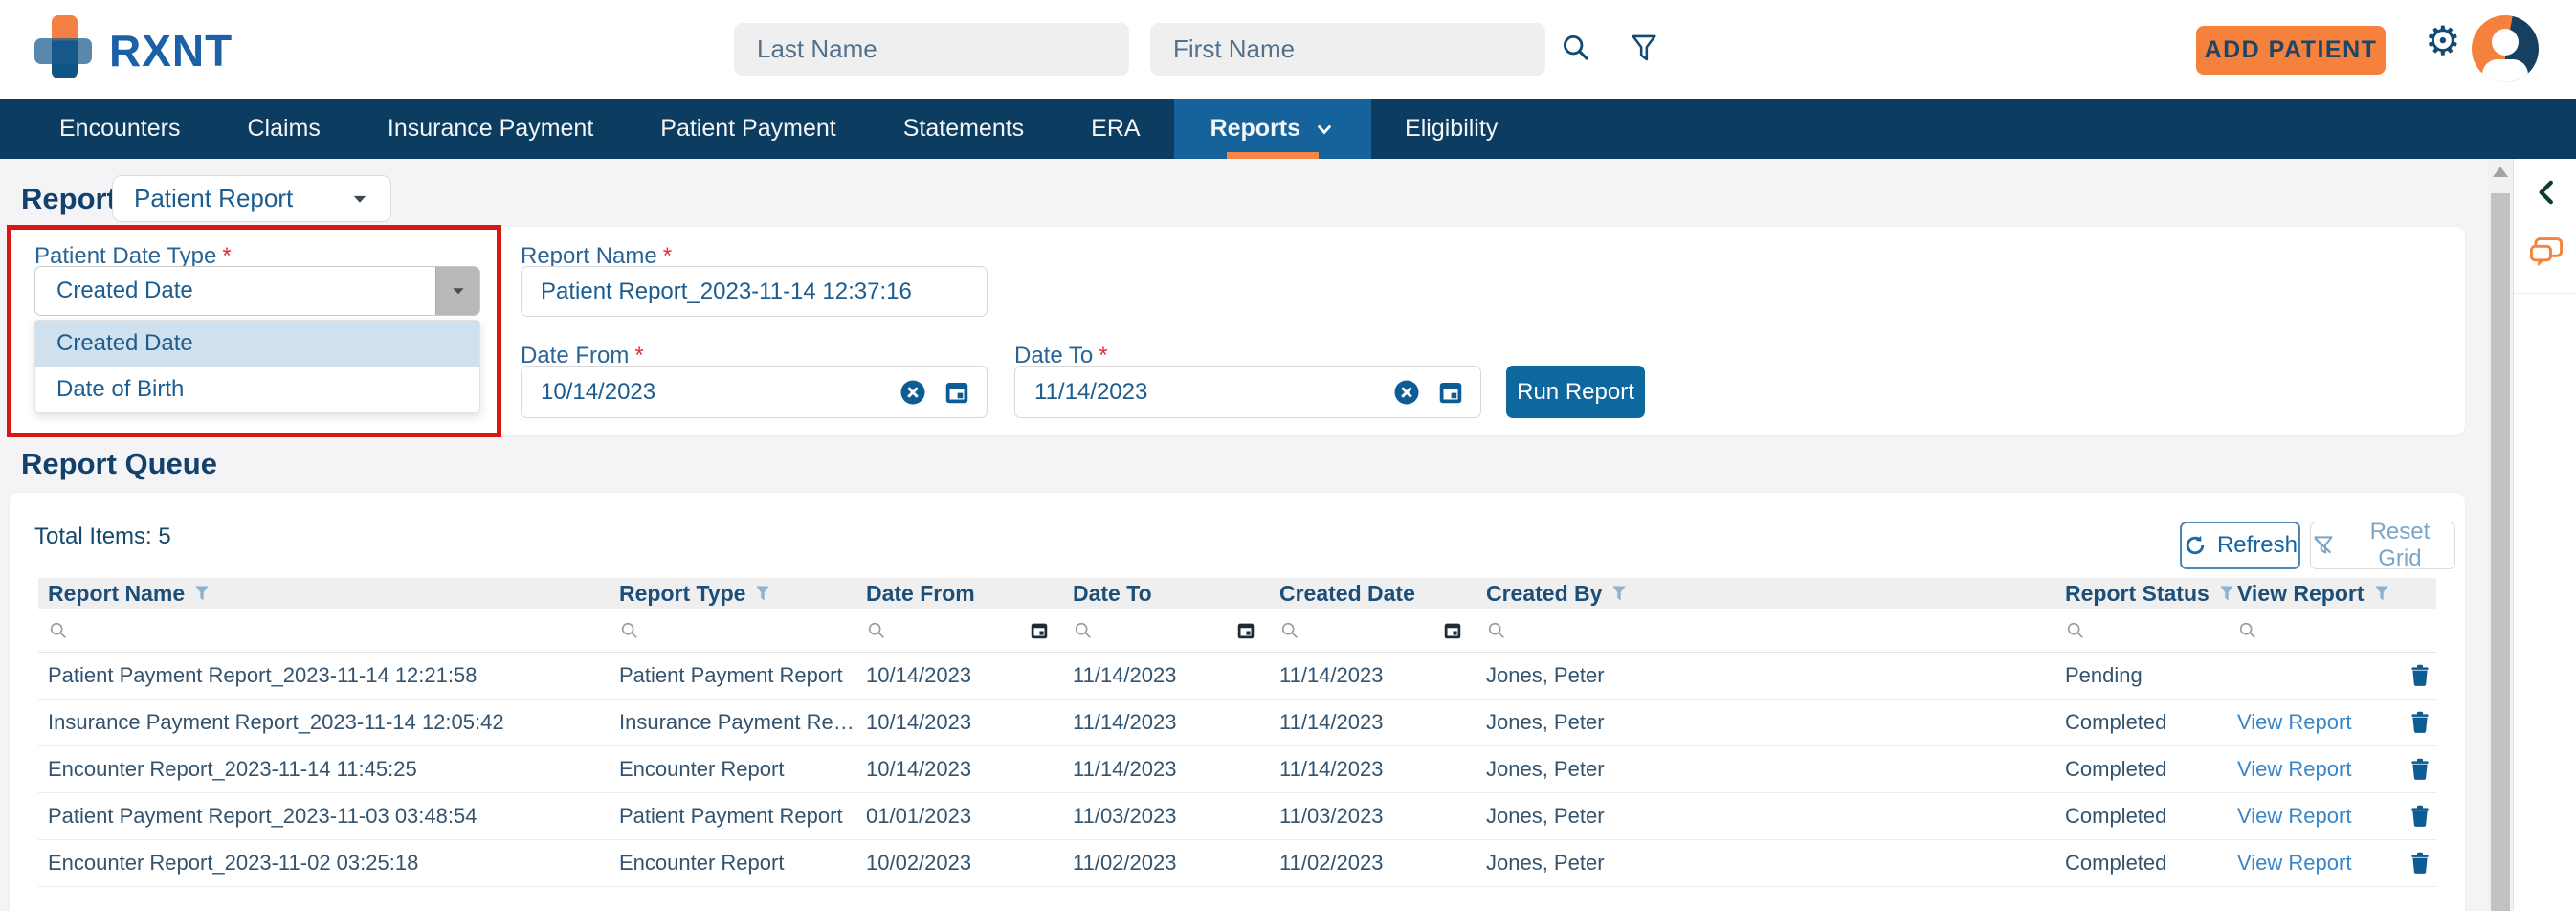 Image resolution: width=2576 pixels, height=911 pixels. I want to click on nav-item-insurance-payment: Insurance Payment, so click(491, 128).